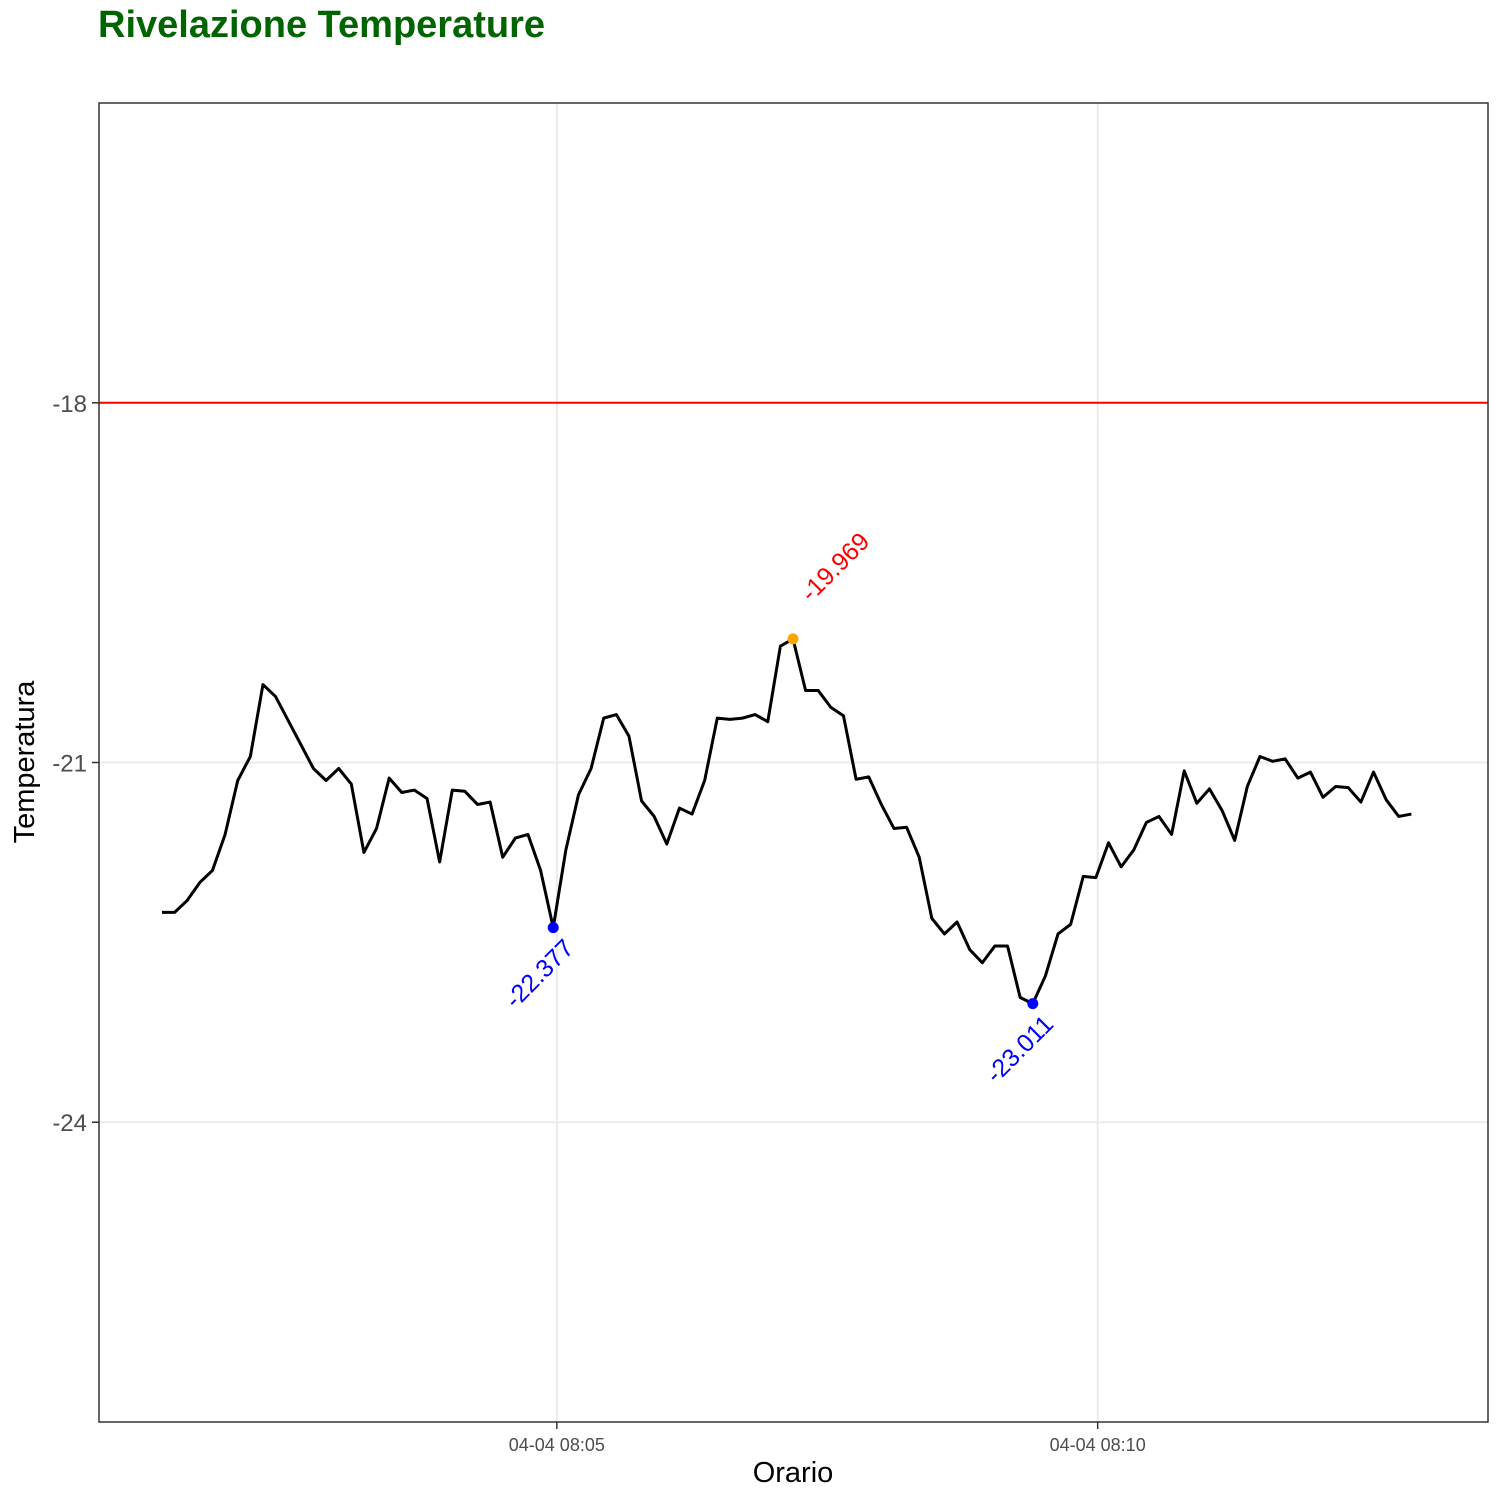 This screenshot has height=1500, width=1500. What do you see at coordinates (835, 567) in the screenshot?
I see `max-value-label: -19.969` at bounding box center [835, 567].